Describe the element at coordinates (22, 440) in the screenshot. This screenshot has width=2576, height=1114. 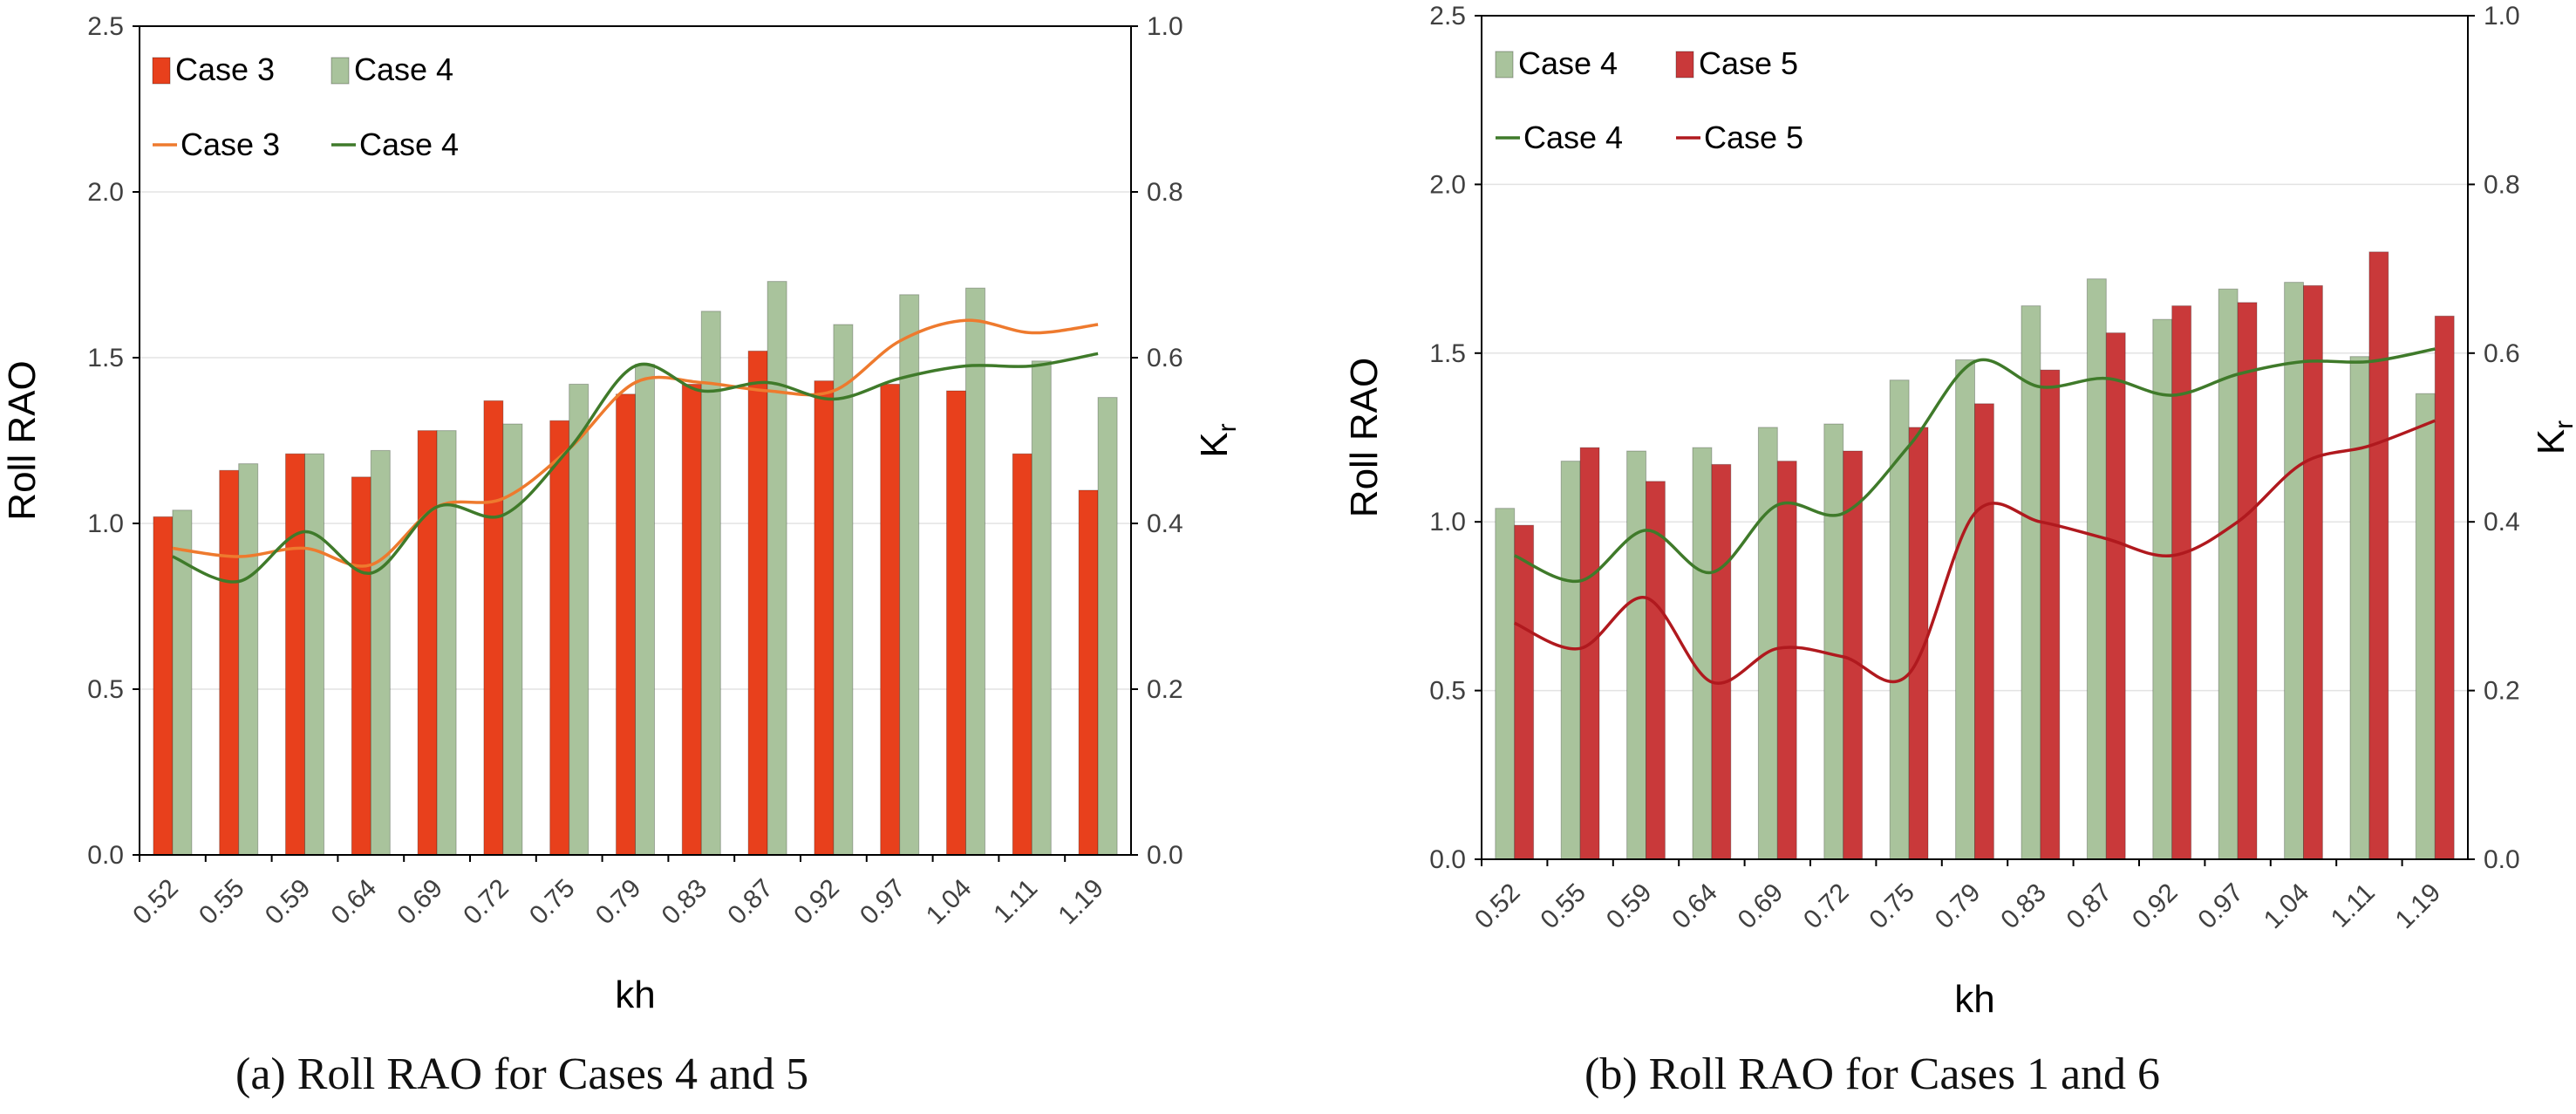
I see `y-axis-title: Roll RAO` at that location.